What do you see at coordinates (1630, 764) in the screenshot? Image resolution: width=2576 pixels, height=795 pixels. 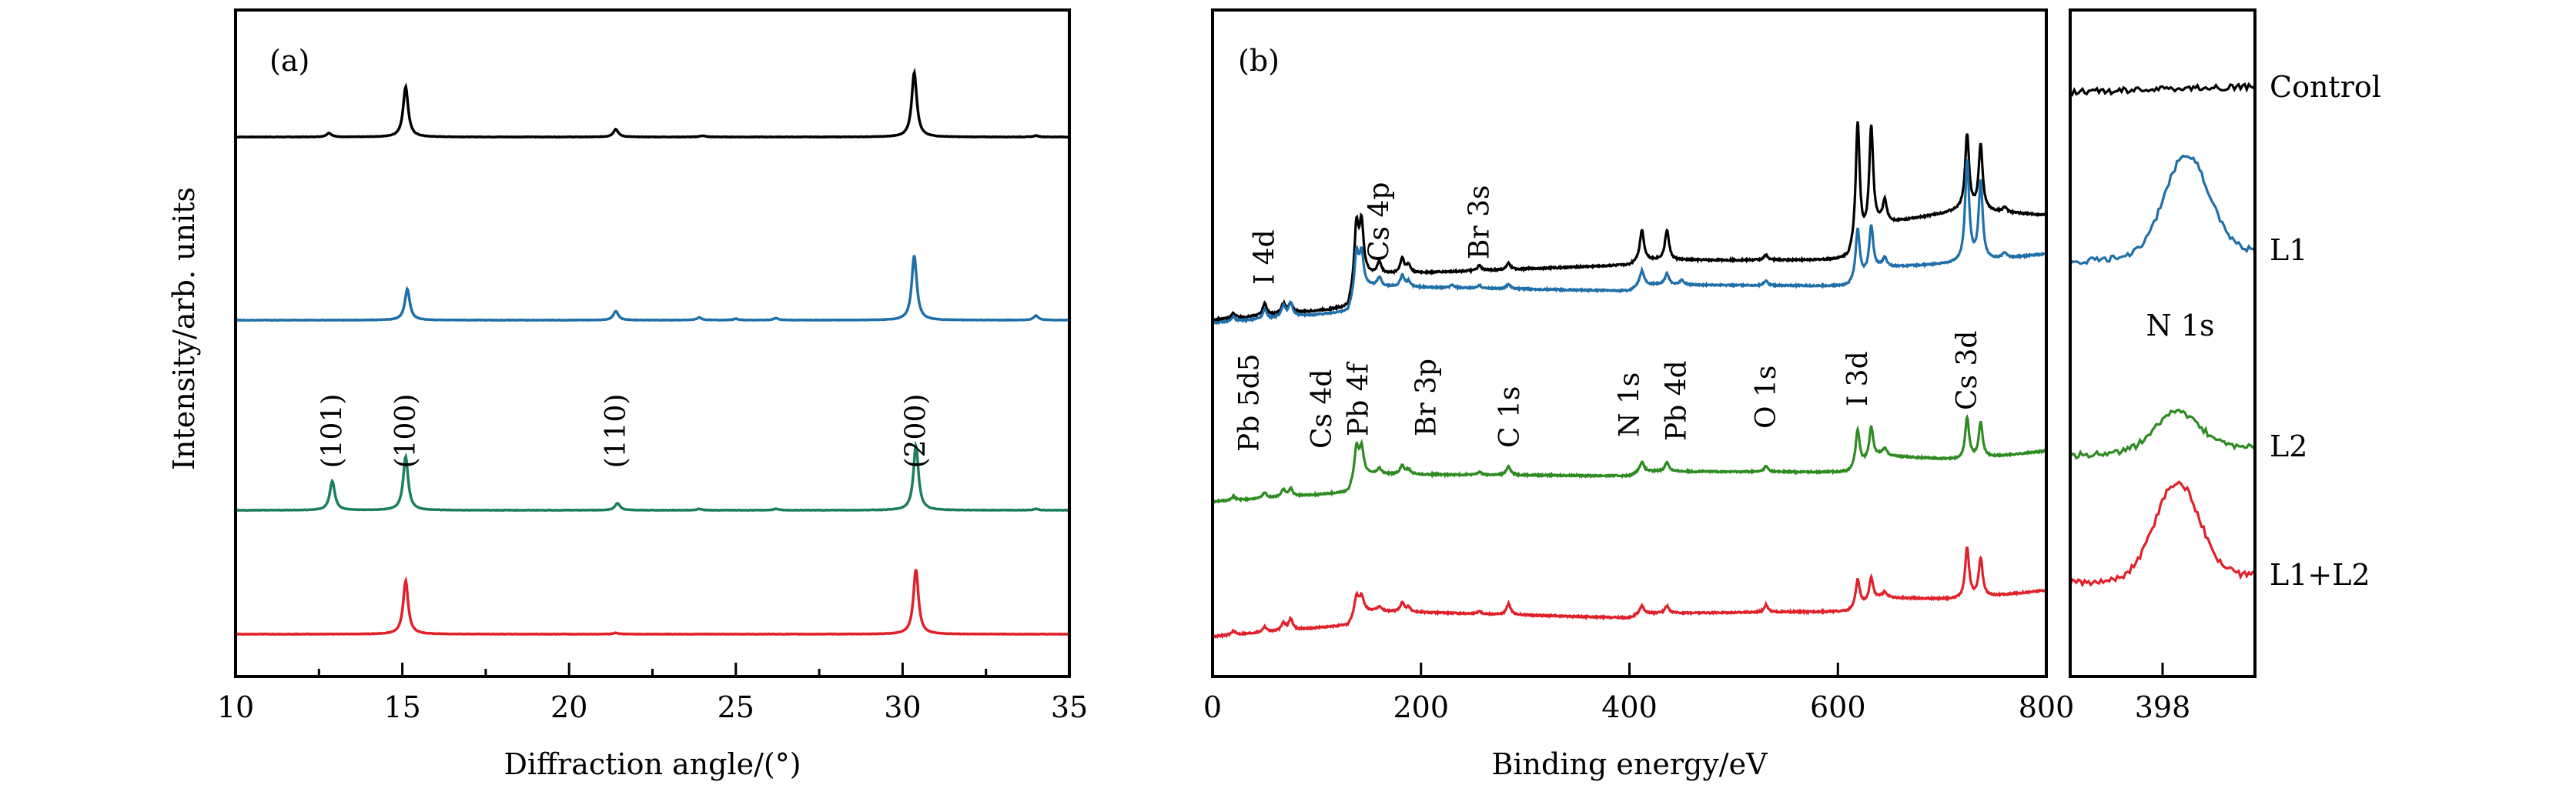 I see `x-axis-title: Binding energy/eV` at bounding box center [1630, 764].